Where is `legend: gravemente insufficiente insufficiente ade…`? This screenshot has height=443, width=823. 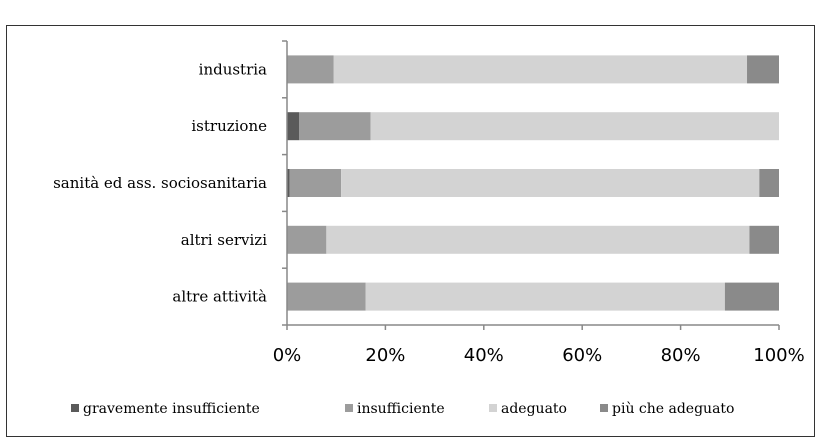
legend: gravemente insufficiente insufficiente ade… is located at coordinates (402, 409).